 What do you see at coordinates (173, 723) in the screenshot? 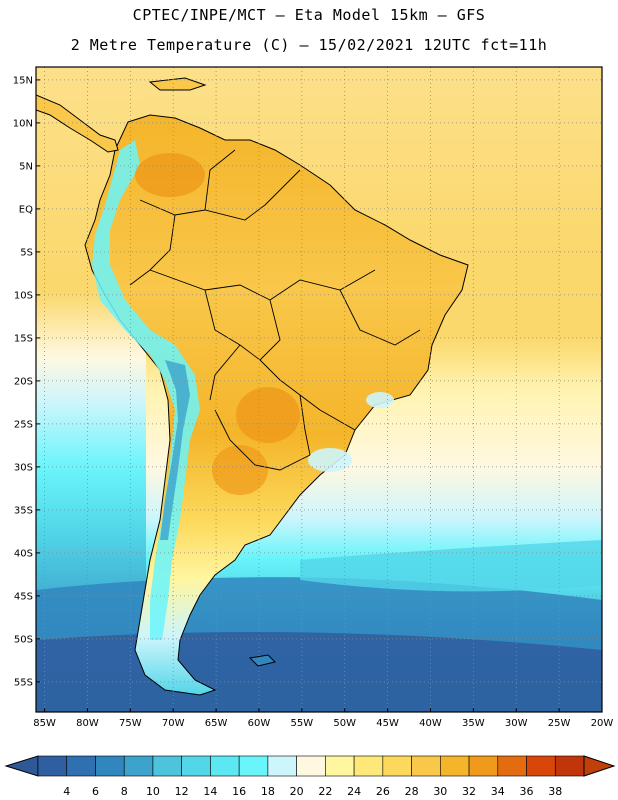
I see `lon-tick-label: 70W` at bounding box center [173, 723].